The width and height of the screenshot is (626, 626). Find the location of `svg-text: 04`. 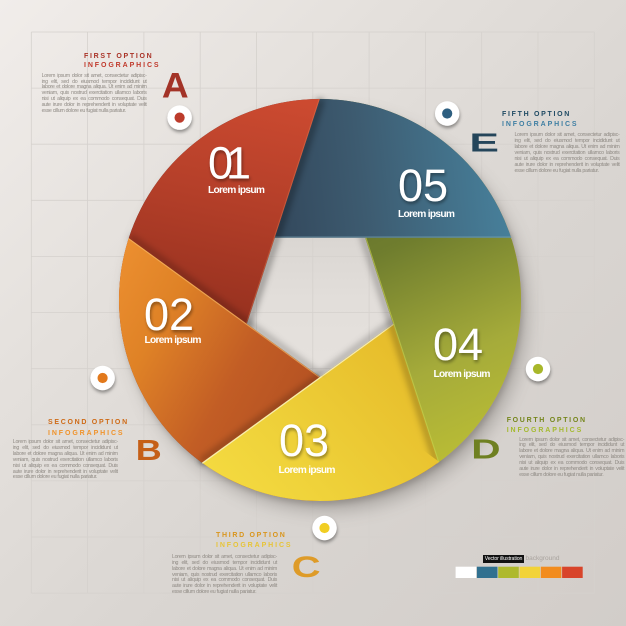

svg-text: 04 is located at coordinates (458, 344).